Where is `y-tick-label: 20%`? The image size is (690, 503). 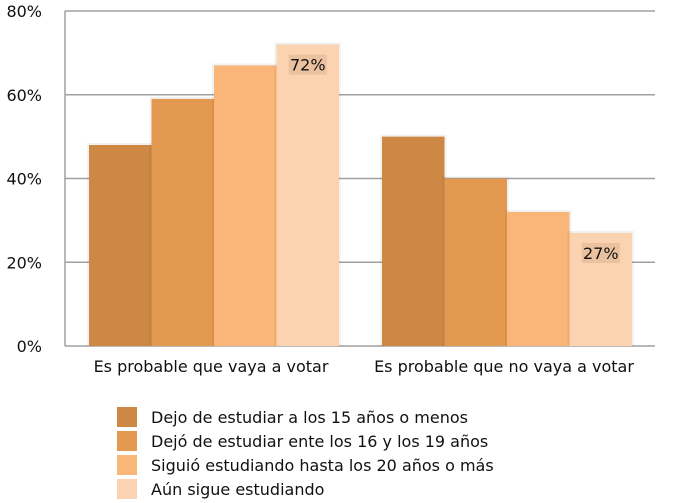 y-tick-label: 20% is located at coordinates (24, 262).